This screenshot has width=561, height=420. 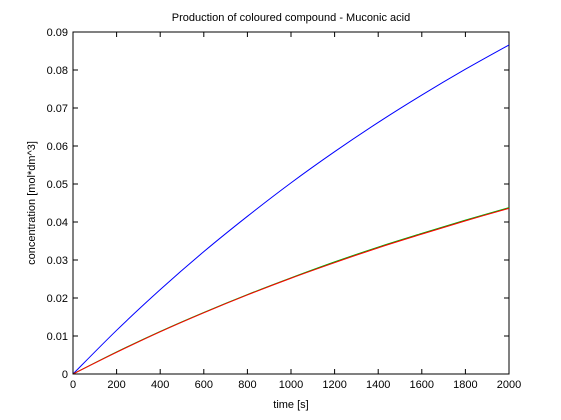 I want to click on x-tick-label: 400, so click(x=160, y=385).